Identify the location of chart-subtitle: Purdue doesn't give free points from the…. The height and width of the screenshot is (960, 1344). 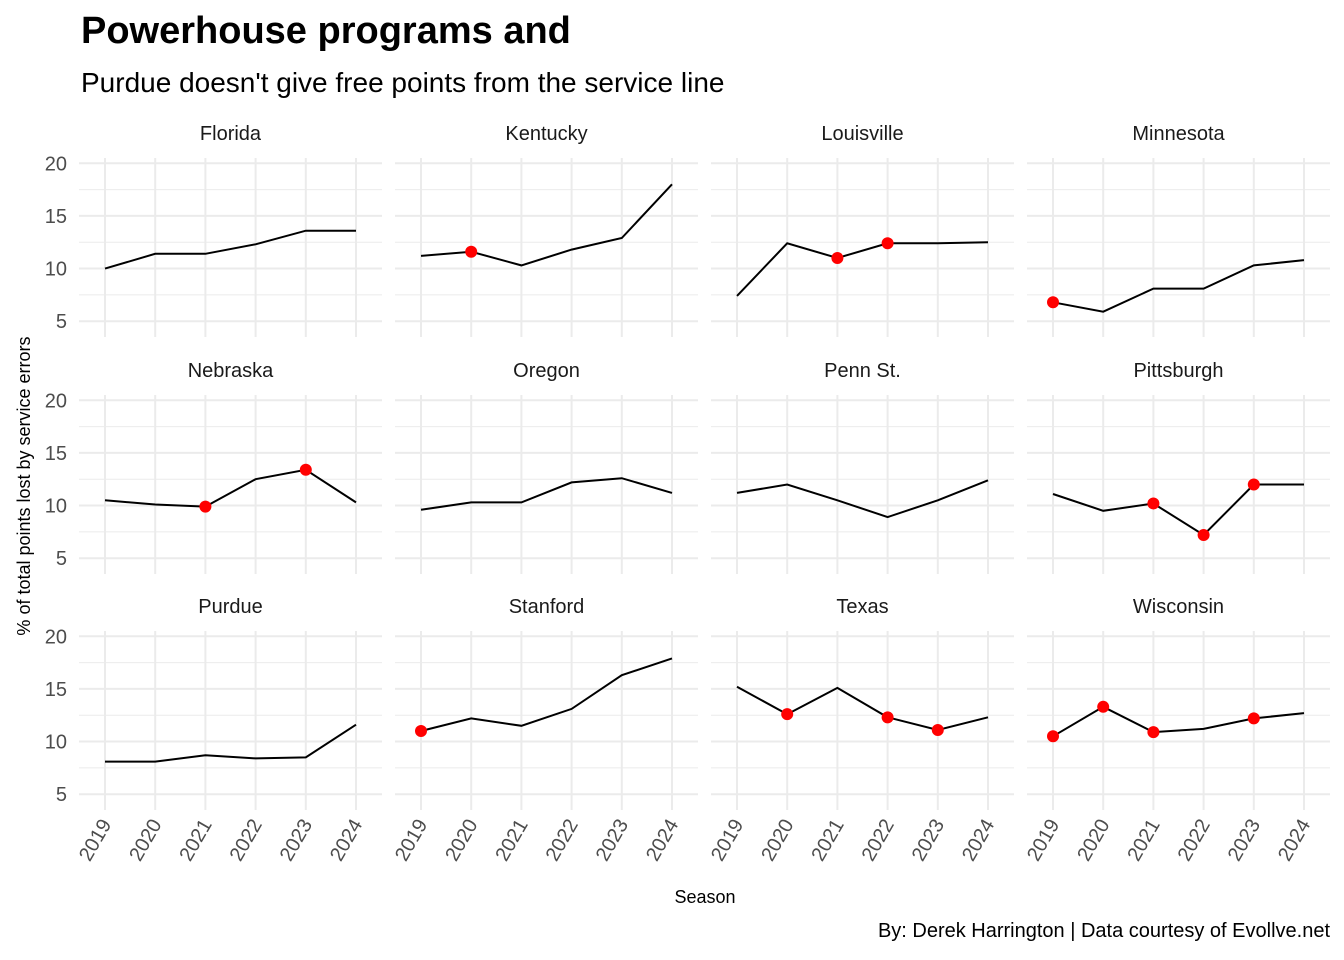
(403, 82).